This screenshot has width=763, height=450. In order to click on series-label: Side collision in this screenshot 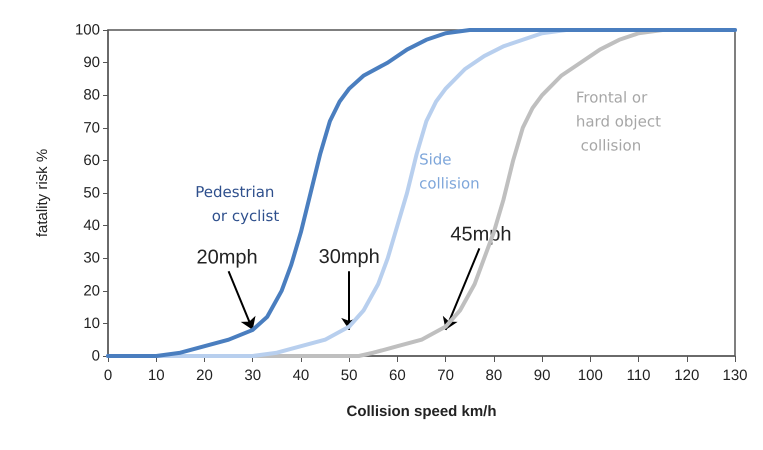, I will do `click(449, 171)`.